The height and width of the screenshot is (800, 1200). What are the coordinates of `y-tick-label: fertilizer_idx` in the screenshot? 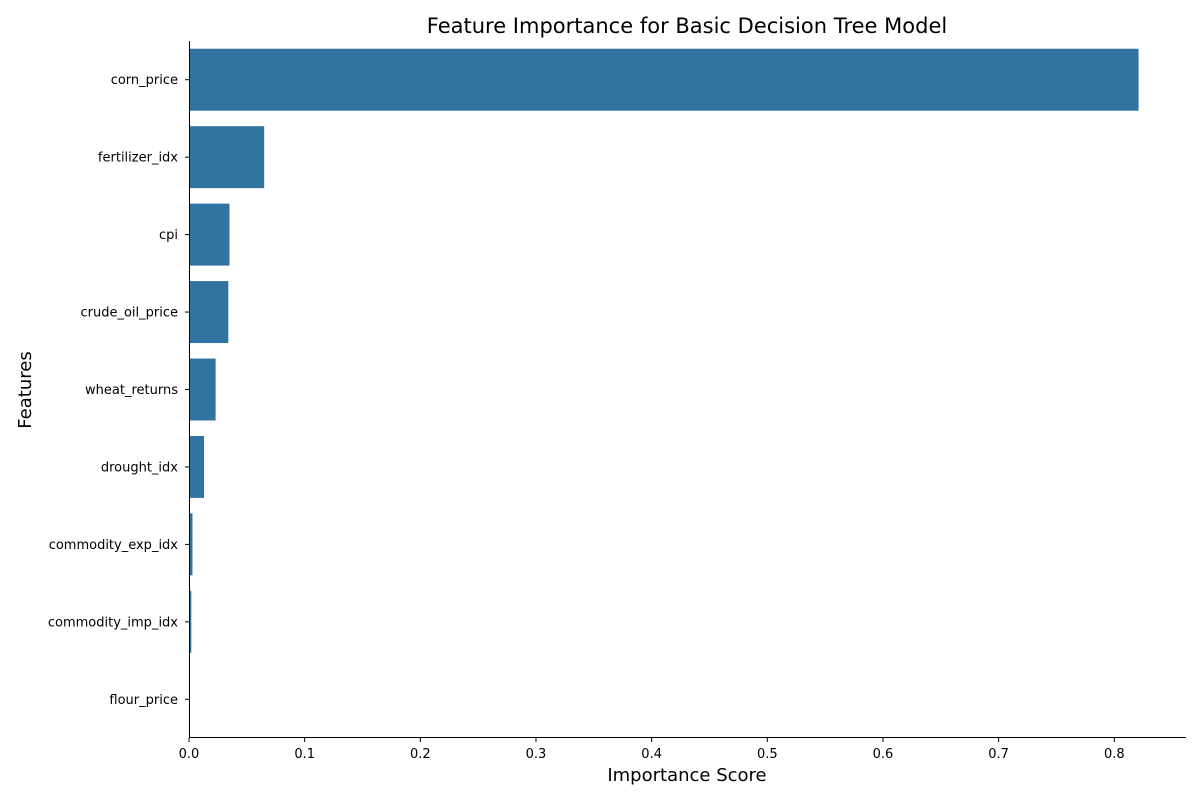 It's located at (138, 158).